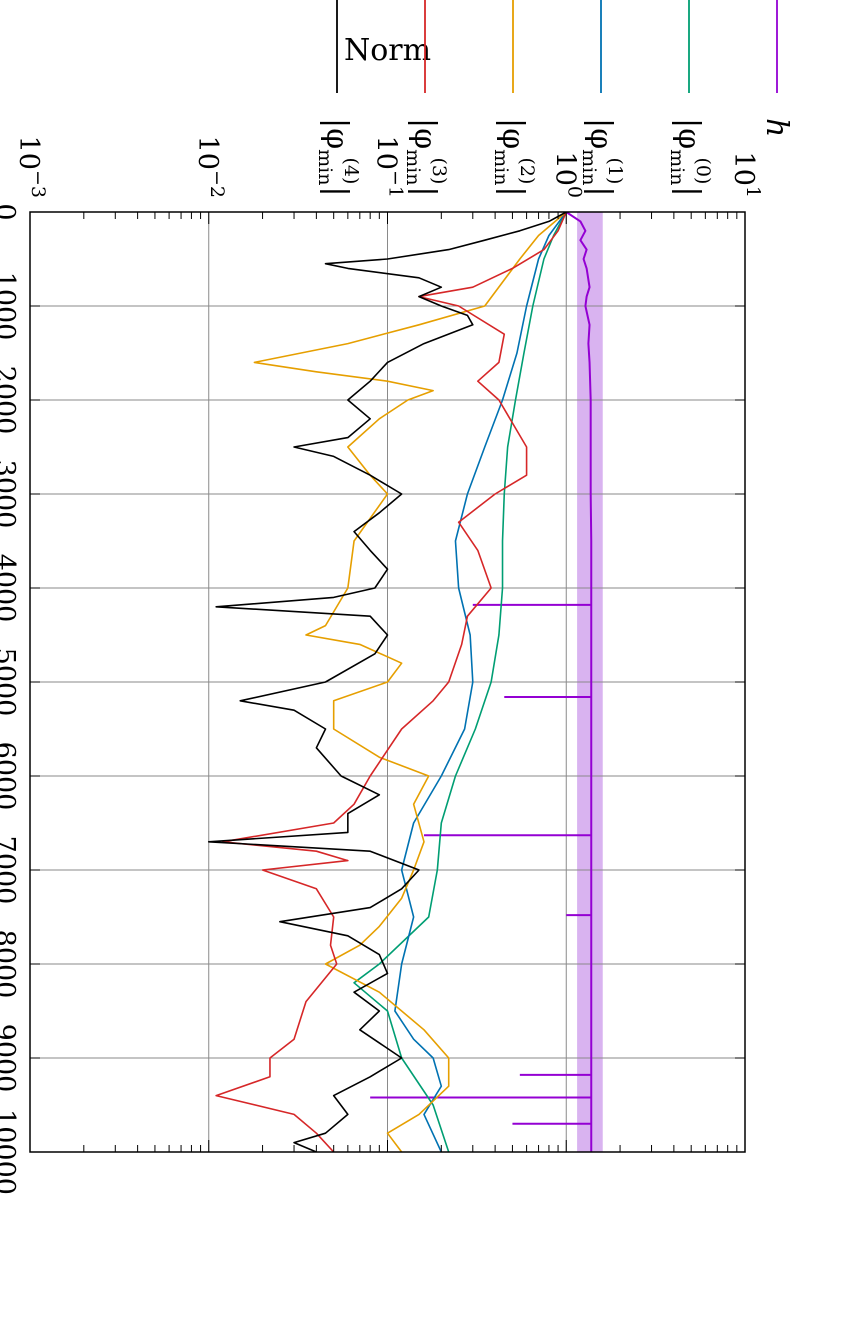 The image size is (865, 1323). Describe the element at coordinates (10, 870) in the screenshot. I see `x-tick-label: 7000` at that location.